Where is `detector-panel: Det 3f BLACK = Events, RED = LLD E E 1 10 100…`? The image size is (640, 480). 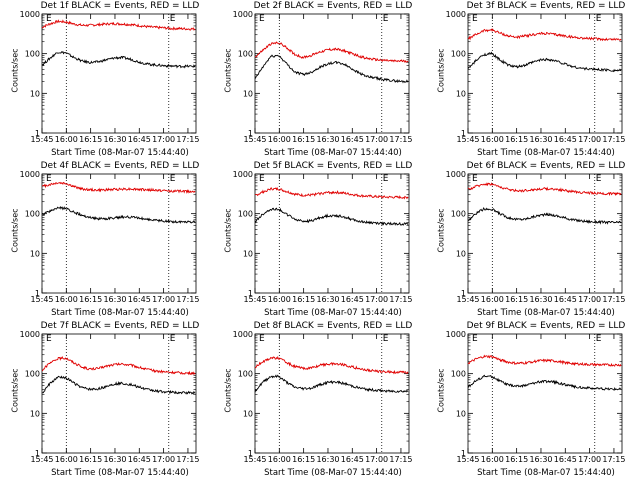
detector-panel: Det 3f BLACK = Events, RED = LLD E E 1 10 100… is located at coordinates (532, 80).